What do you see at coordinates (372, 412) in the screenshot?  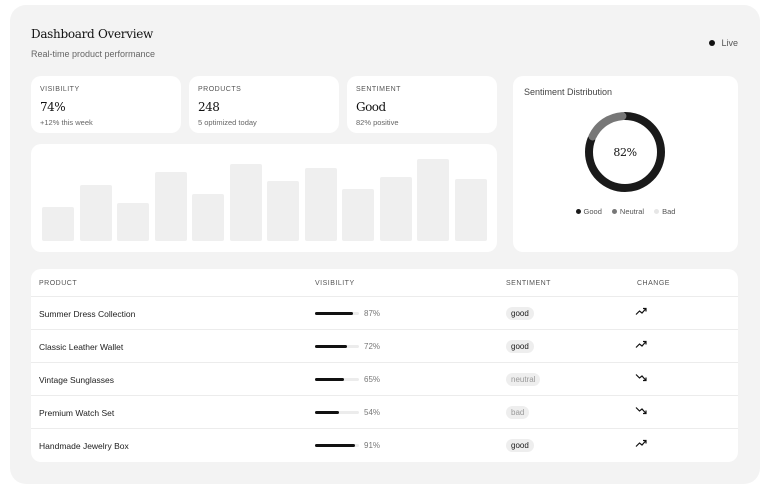 I see `visibility-percent: 54%` at bounding box center [372, 412].